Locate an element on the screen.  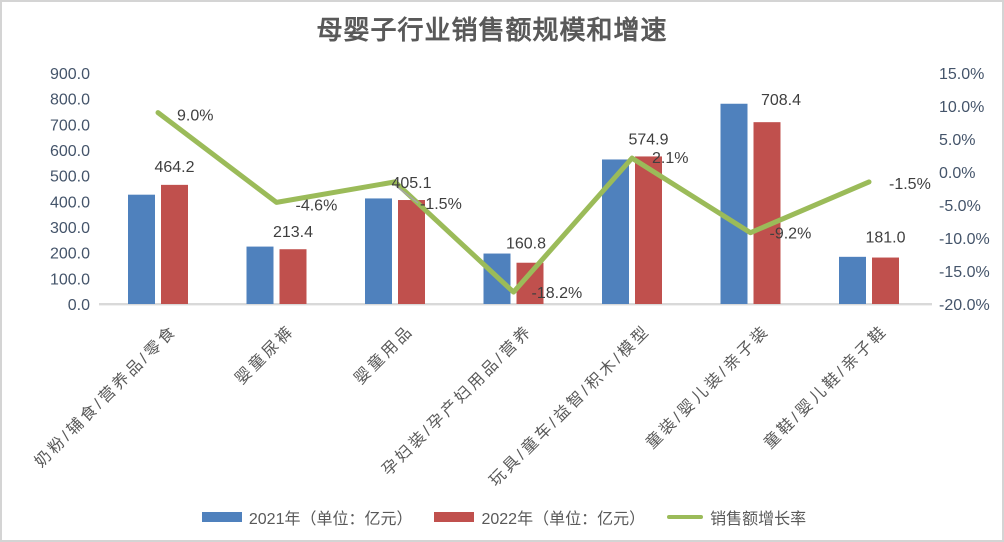
right-axis-tick: 10.0% is located at coordinates (961, 107).